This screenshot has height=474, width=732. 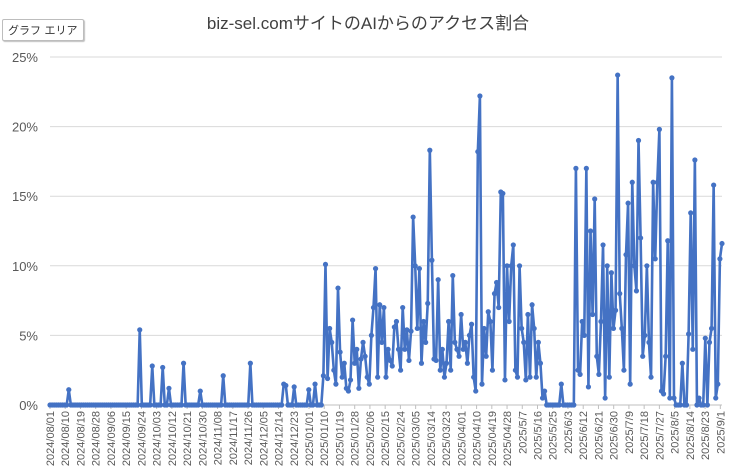 What do you see at coordinates (340, 438) in the screenshot?
I see `x-tick-label: 2025/01/19` at bounding box center [340, 438].